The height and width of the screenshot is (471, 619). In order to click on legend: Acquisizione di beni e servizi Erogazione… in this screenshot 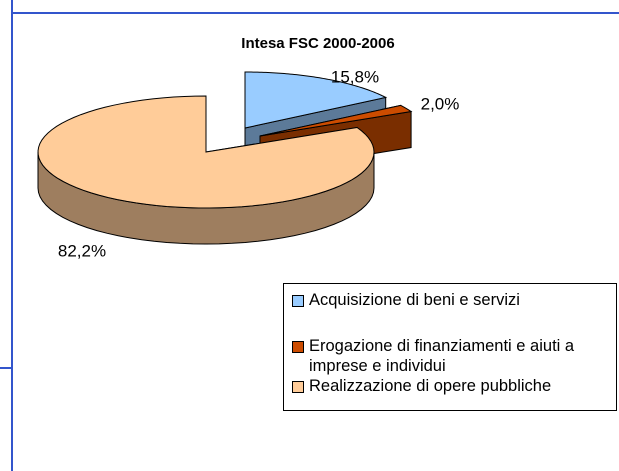, I will do `click(450, 347)`.